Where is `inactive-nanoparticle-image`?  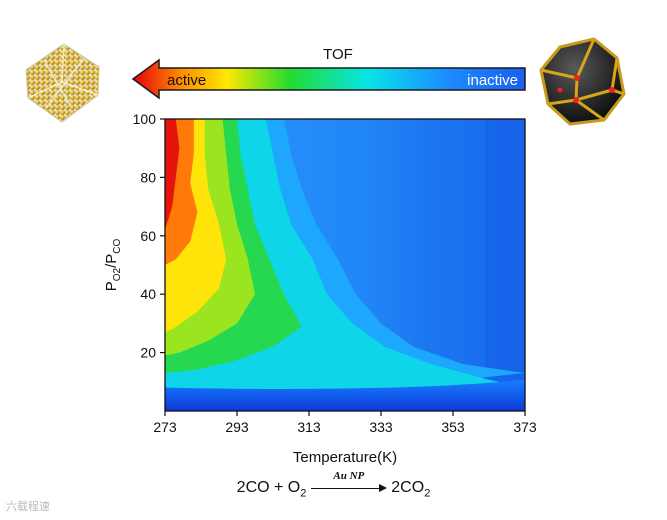 inactive-nanoparticle-image is located at coordinates (582, 81).